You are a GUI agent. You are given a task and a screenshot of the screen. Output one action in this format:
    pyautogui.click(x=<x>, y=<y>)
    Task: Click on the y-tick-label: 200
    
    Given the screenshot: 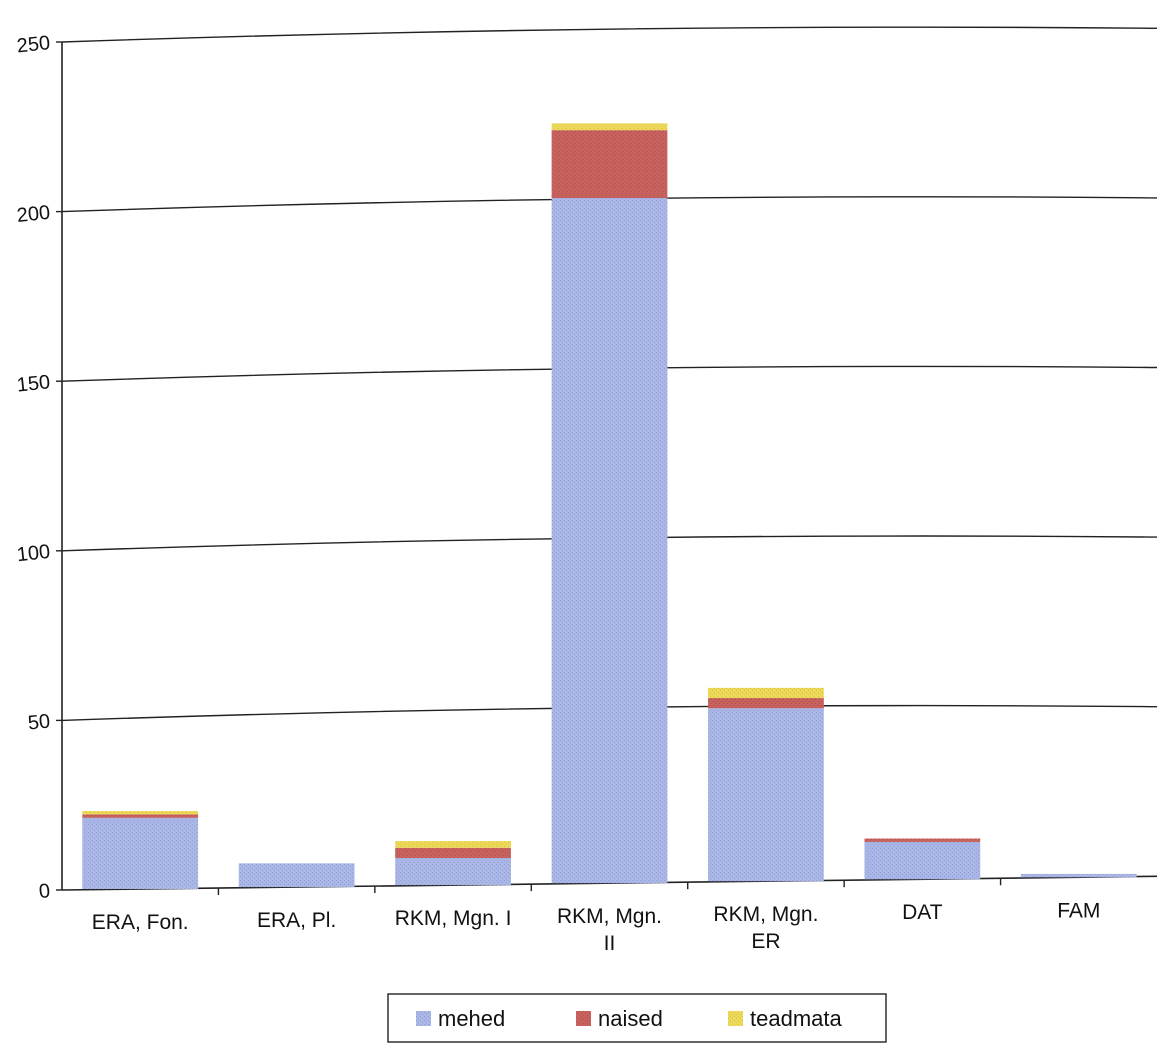 What is the action you would take?
    pyautogui.click(x=33, y=214)
    